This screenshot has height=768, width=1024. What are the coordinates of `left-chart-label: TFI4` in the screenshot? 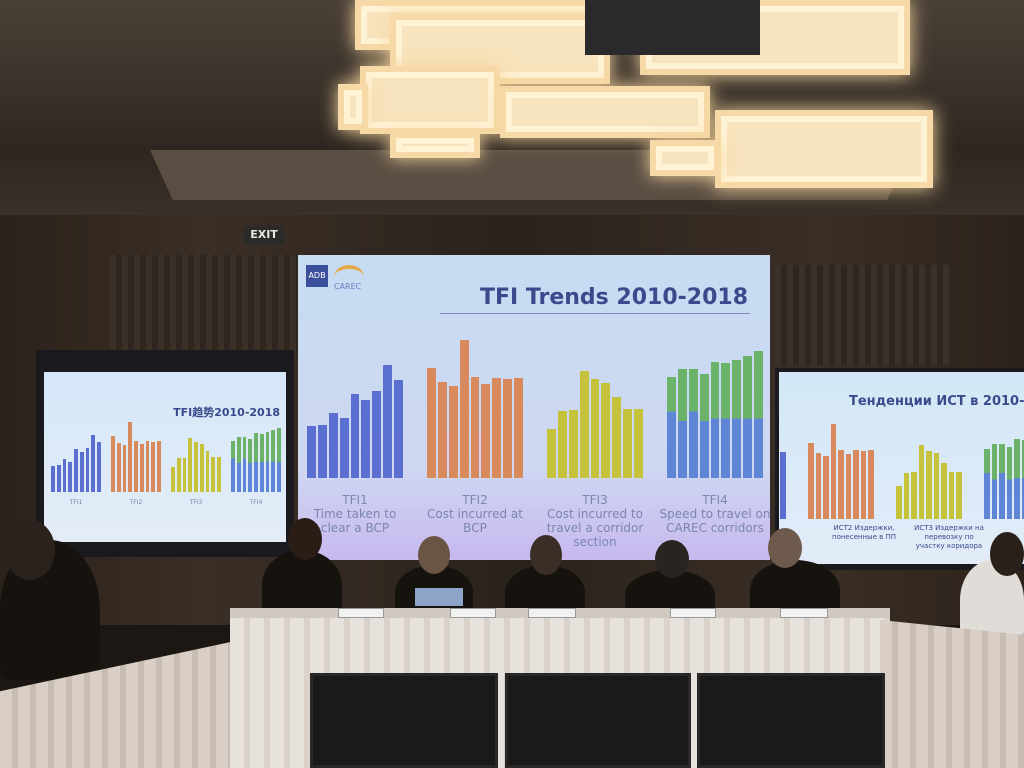 It's located at (256, 502).